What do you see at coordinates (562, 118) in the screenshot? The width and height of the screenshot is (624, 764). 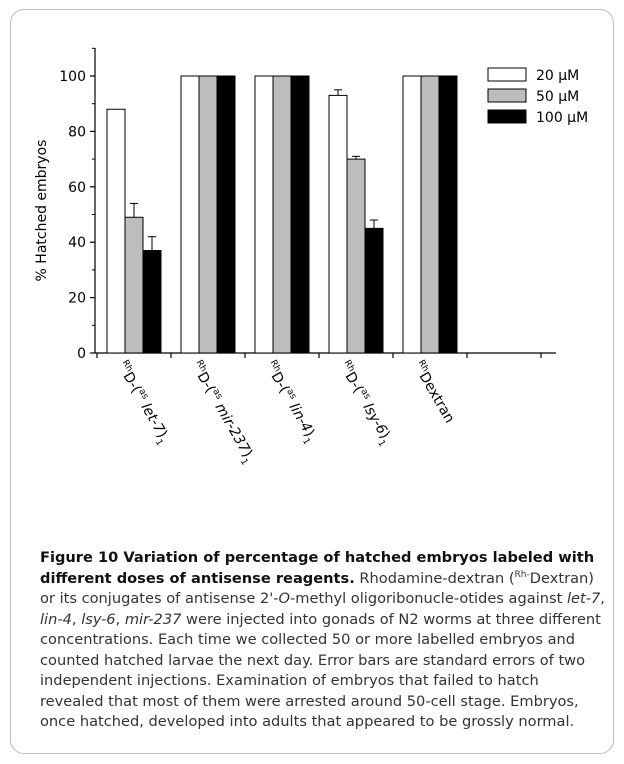 I see `legend-label-2: 100 μM` at bounding box center [562, 118].